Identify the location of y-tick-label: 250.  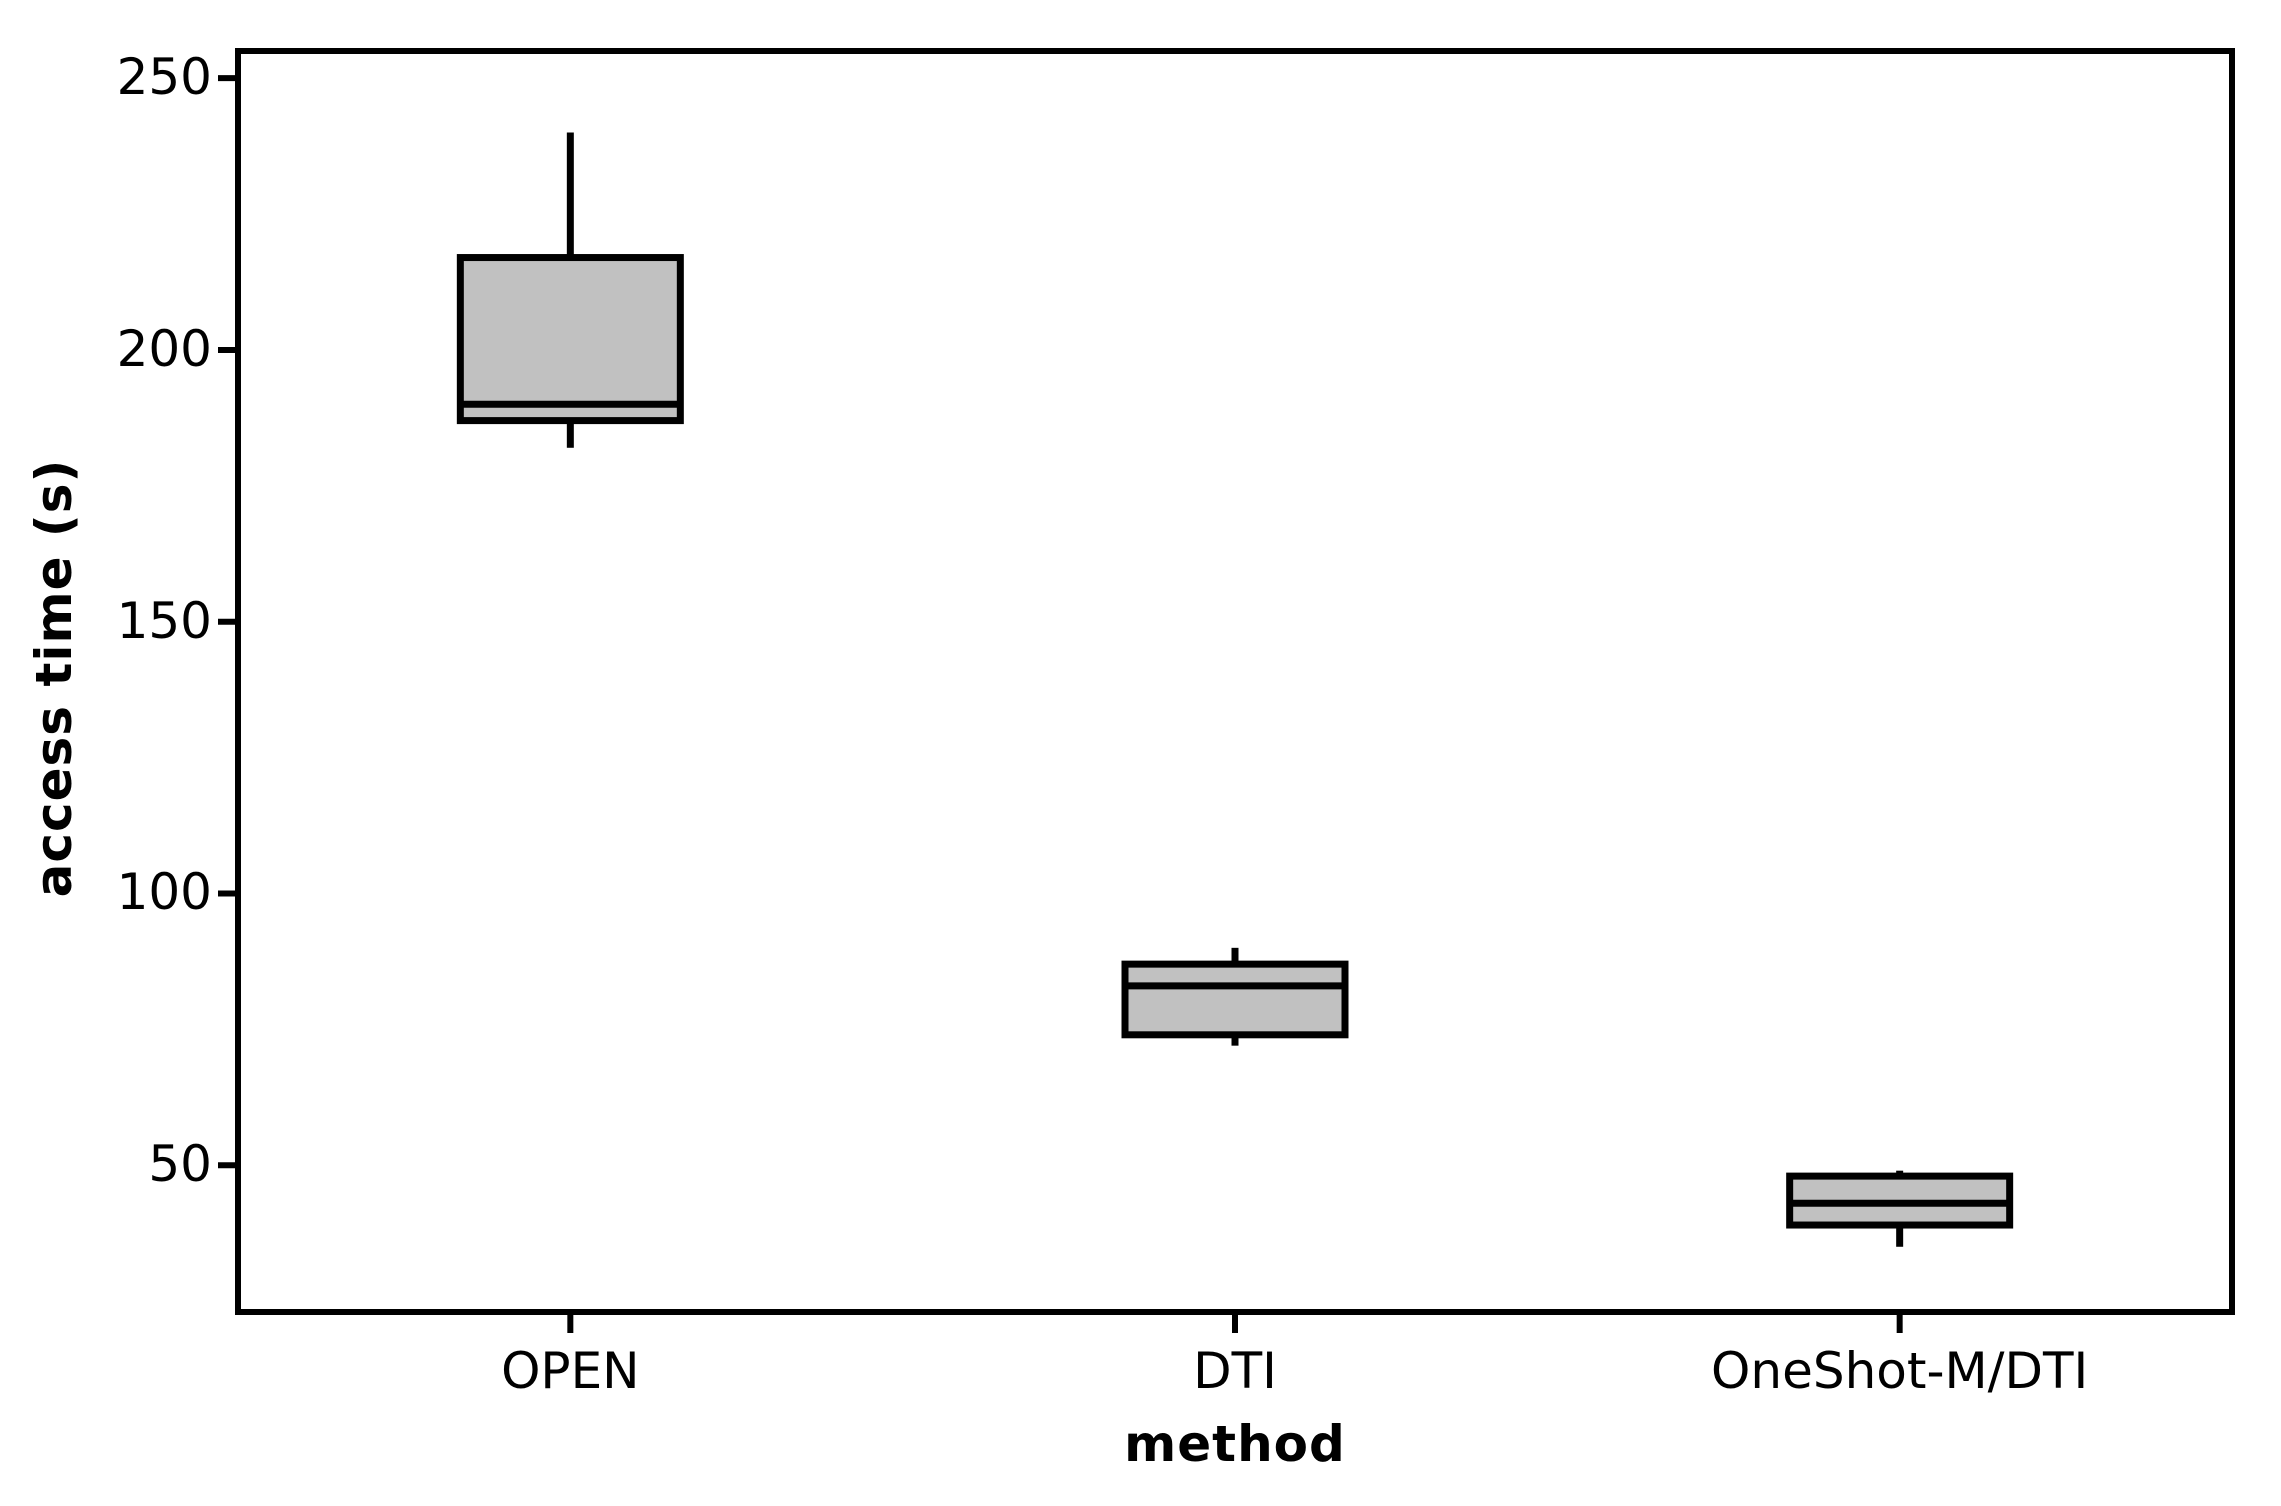
(164, 77).